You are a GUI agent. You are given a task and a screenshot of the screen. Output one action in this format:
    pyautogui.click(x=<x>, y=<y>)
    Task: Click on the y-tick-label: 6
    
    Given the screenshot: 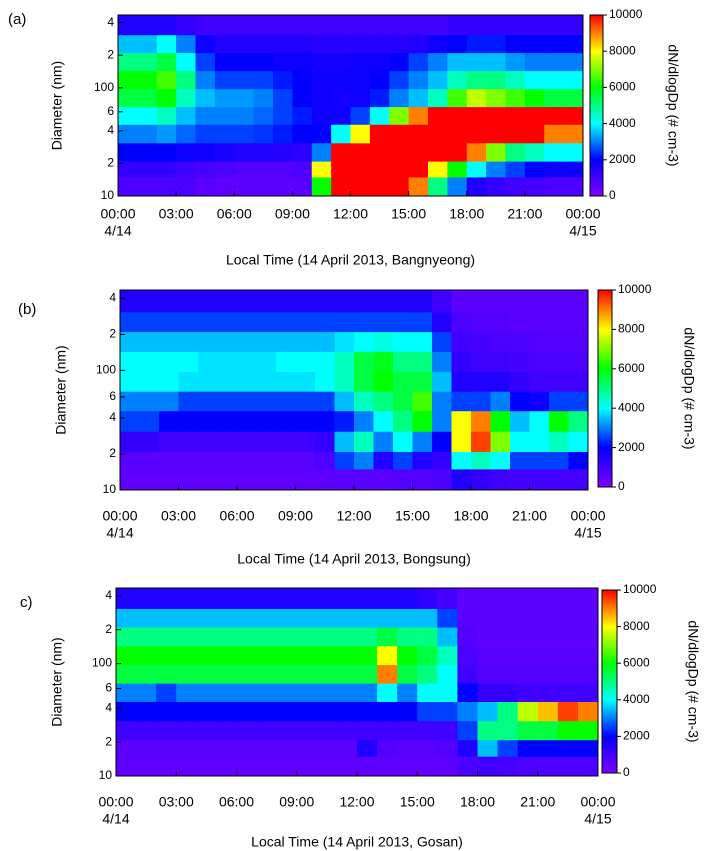 What is the action you would take?
    pyautogui.click(x=112, y=396)
    